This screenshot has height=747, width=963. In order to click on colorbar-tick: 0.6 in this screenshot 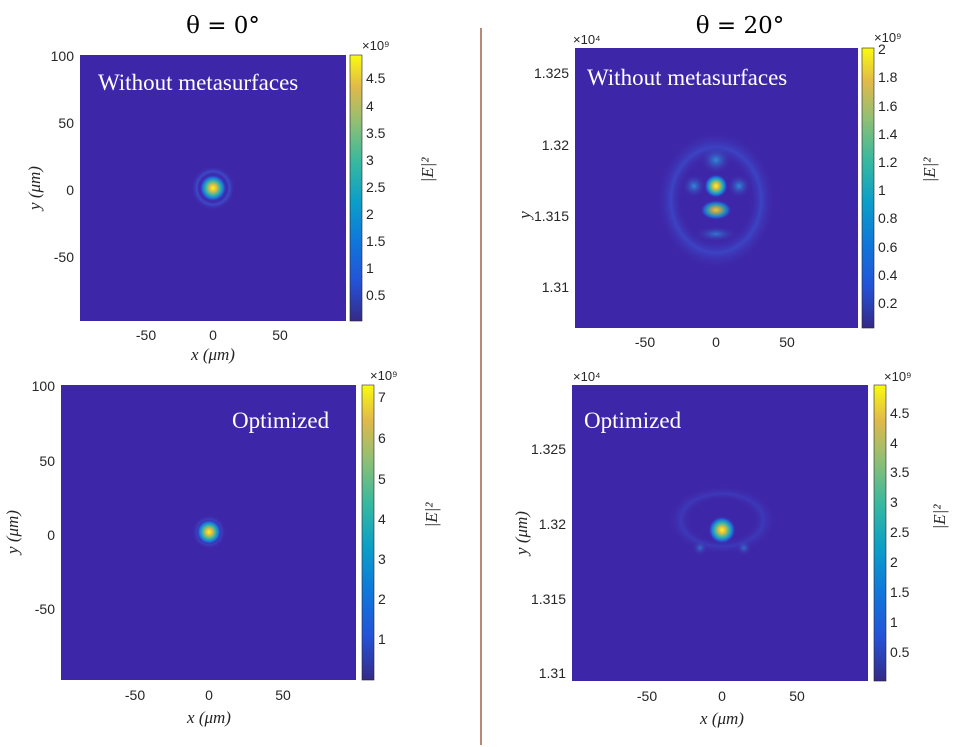, I will do `click(888, 247)`.